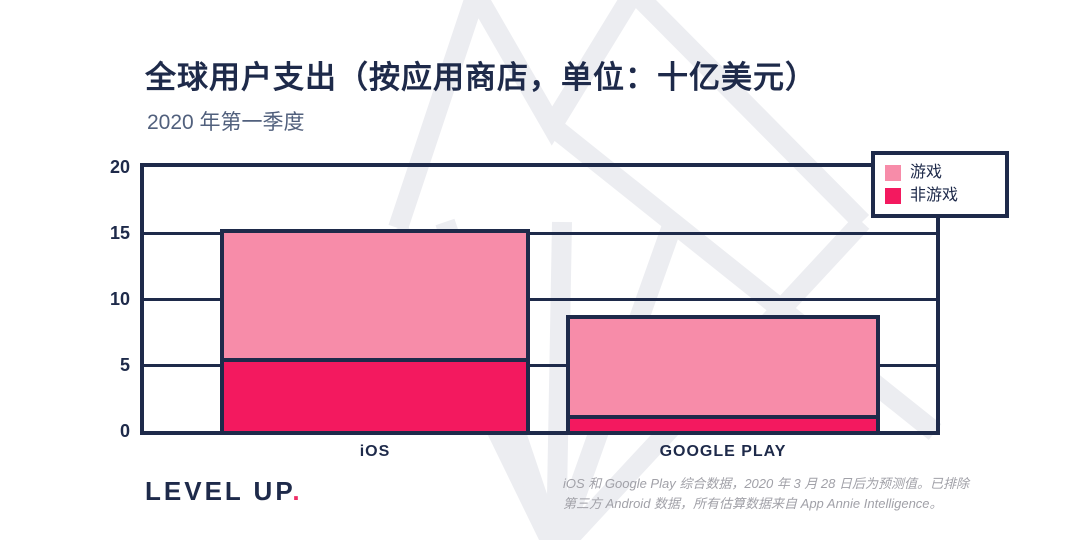 The width and height of the screenshot is (1080, 540). I want to click on legend-label-games: 游戏, so click(926, 172).